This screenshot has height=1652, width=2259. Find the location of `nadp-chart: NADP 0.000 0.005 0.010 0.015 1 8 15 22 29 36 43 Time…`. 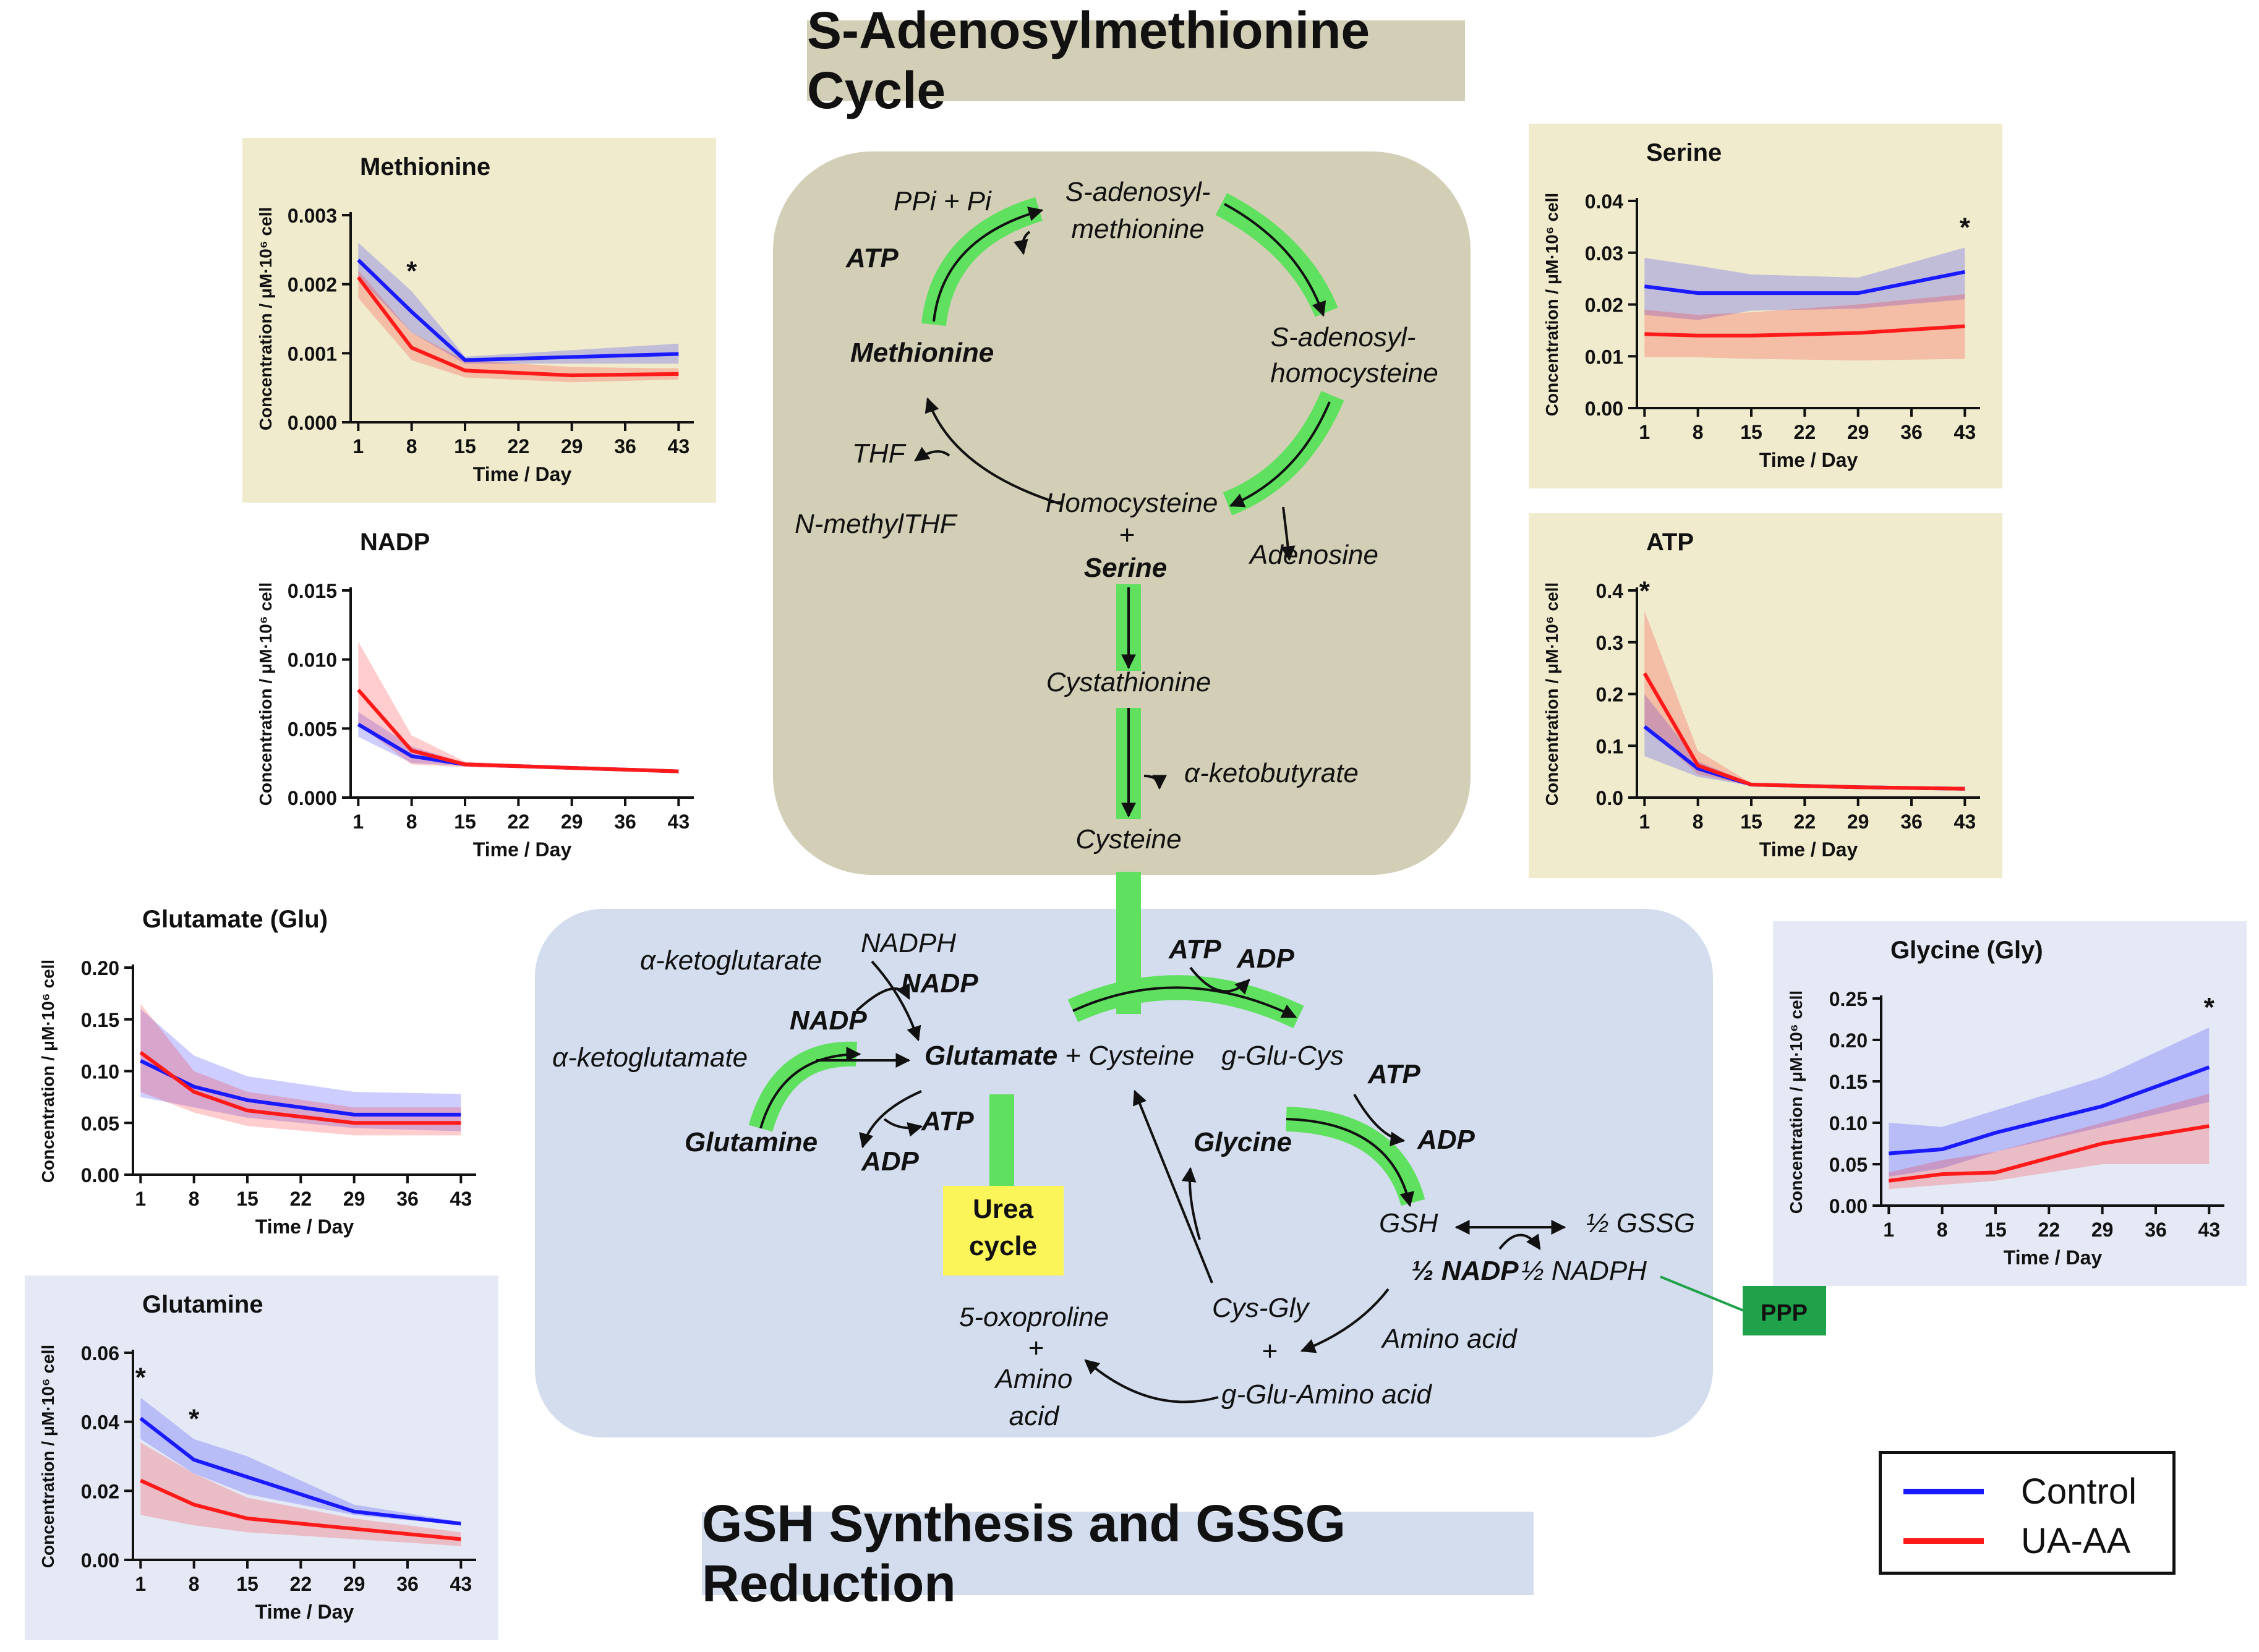

nadp-chart: NADP 0.000 0.005 0.010 0.015 1 8 15 22 29 36 43 Time… is located at coordinates (475, 695).